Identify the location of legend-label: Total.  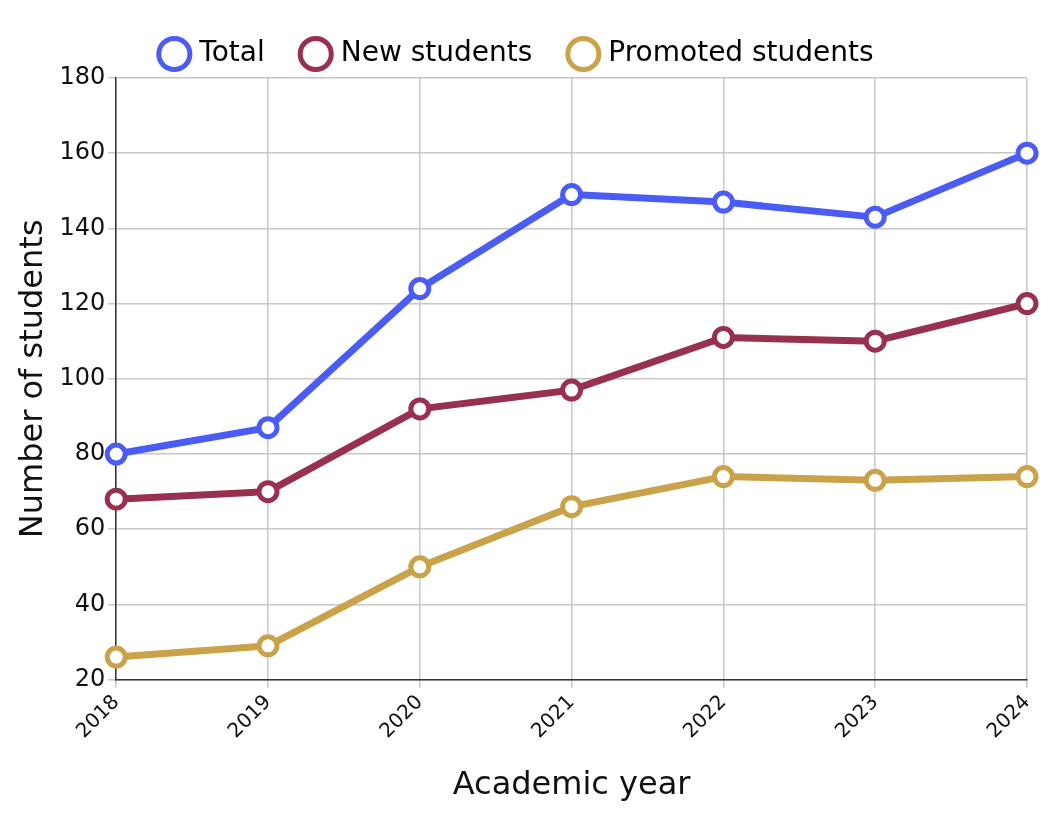
(231, 52).